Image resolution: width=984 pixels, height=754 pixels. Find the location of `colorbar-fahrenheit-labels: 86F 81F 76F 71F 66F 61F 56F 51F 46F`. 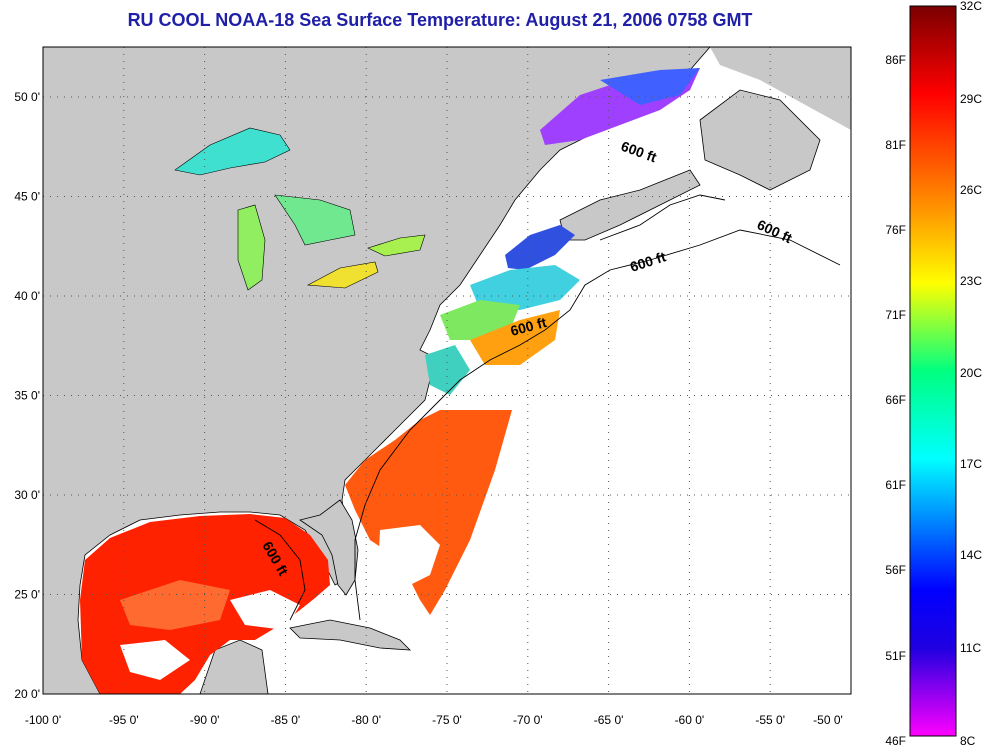

colorbar-fahrenheit-labels: 86F 81F 76F 71F 66F 61F 56F 51F 46F is located at coordinates (895, 400).